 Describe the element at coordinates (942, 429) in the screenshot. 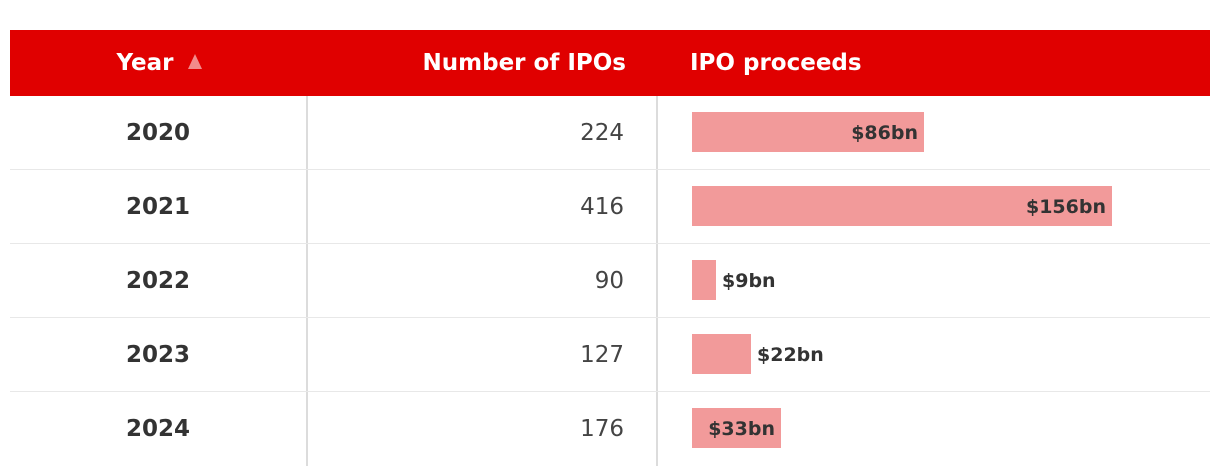

I see `proceeds-cell: $33bn` at that location.